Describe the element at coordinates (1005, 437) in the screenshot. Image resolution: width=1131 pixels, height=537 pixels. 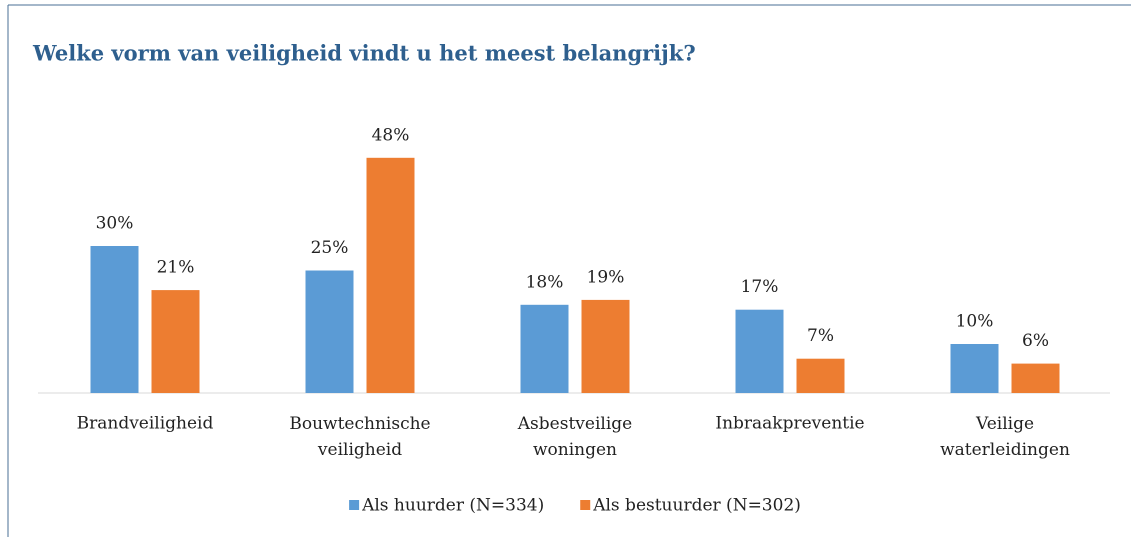
I see `x-tick-label: Veilige waterleidingen` at that location.